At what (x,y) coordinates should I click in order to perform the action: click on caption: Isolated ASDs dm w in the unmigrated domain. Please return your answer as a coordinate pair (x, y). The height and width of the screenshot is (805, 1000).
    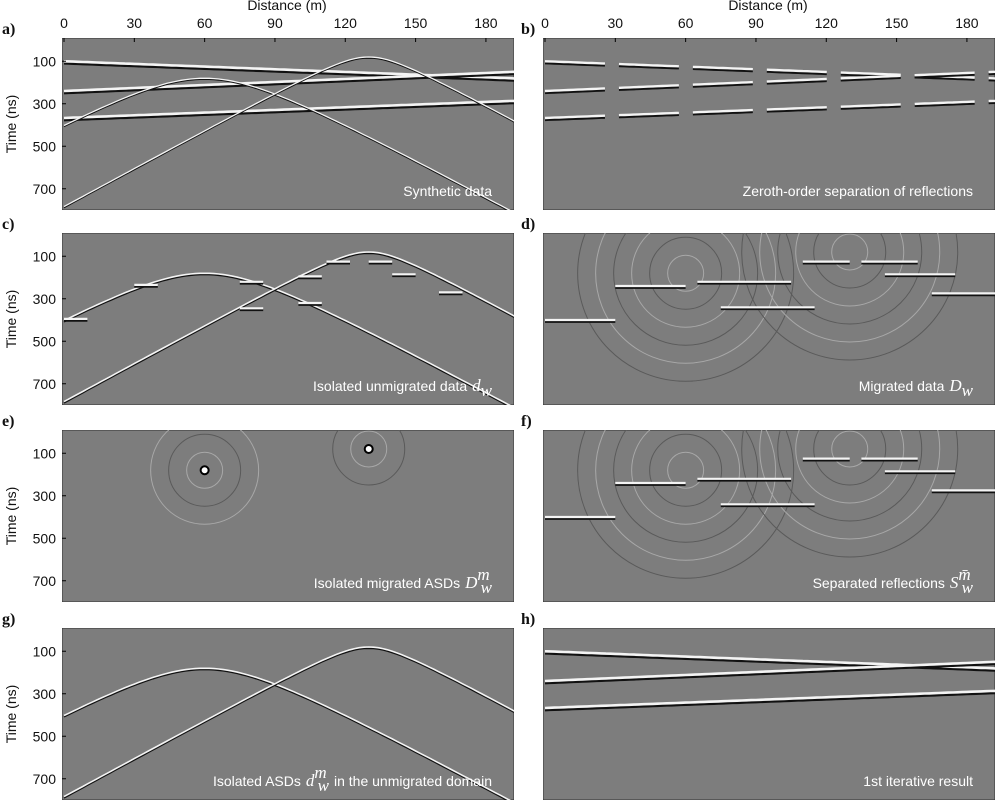
    Looking at the image, I should click on (352, 779).